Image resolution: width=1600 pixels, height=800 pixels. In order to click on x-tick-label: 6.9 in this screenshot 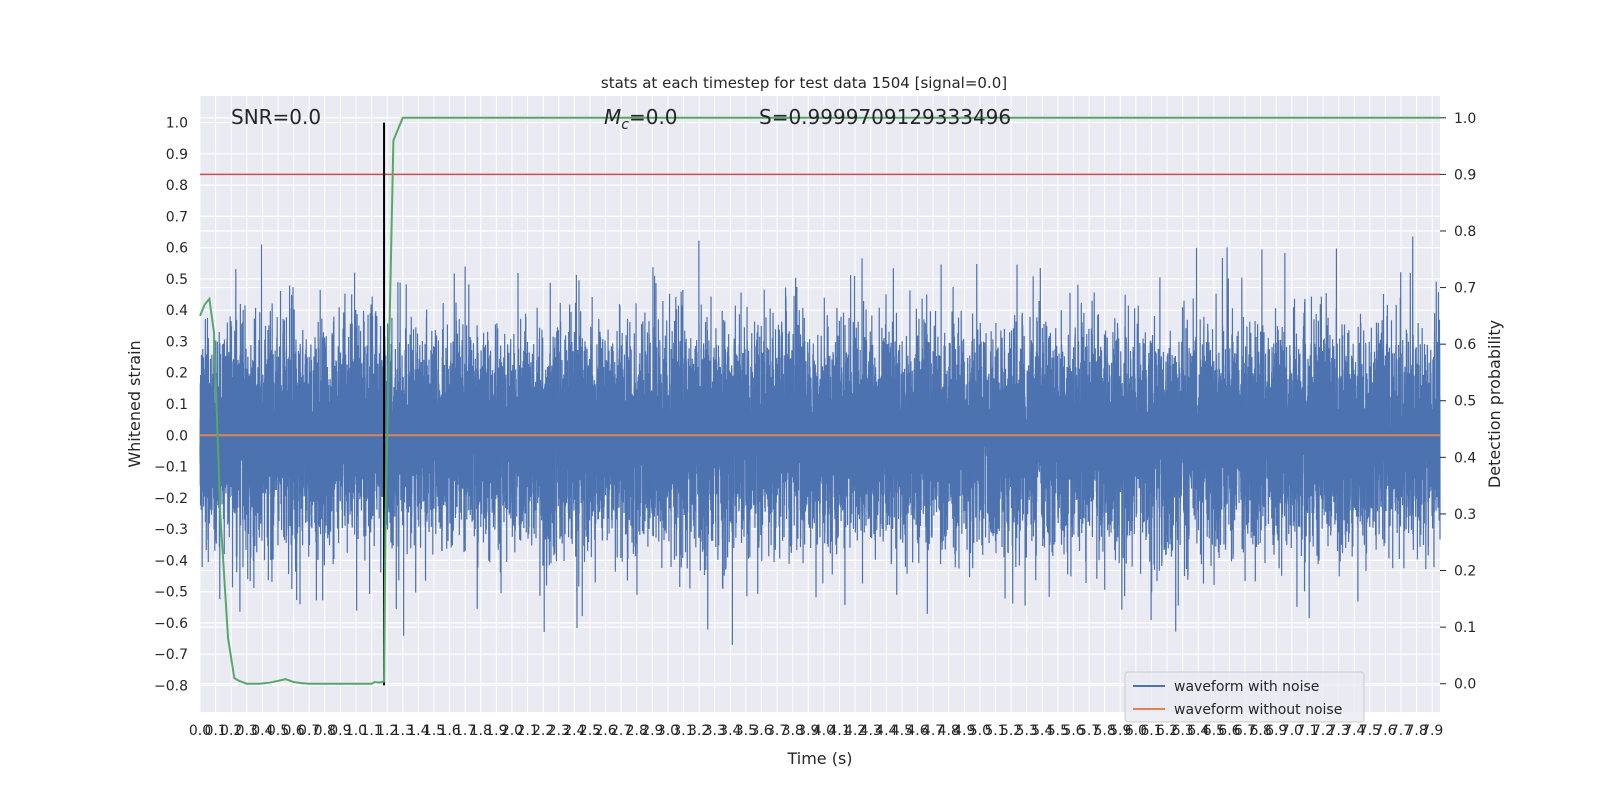, I will do `click(1276, 731)`.